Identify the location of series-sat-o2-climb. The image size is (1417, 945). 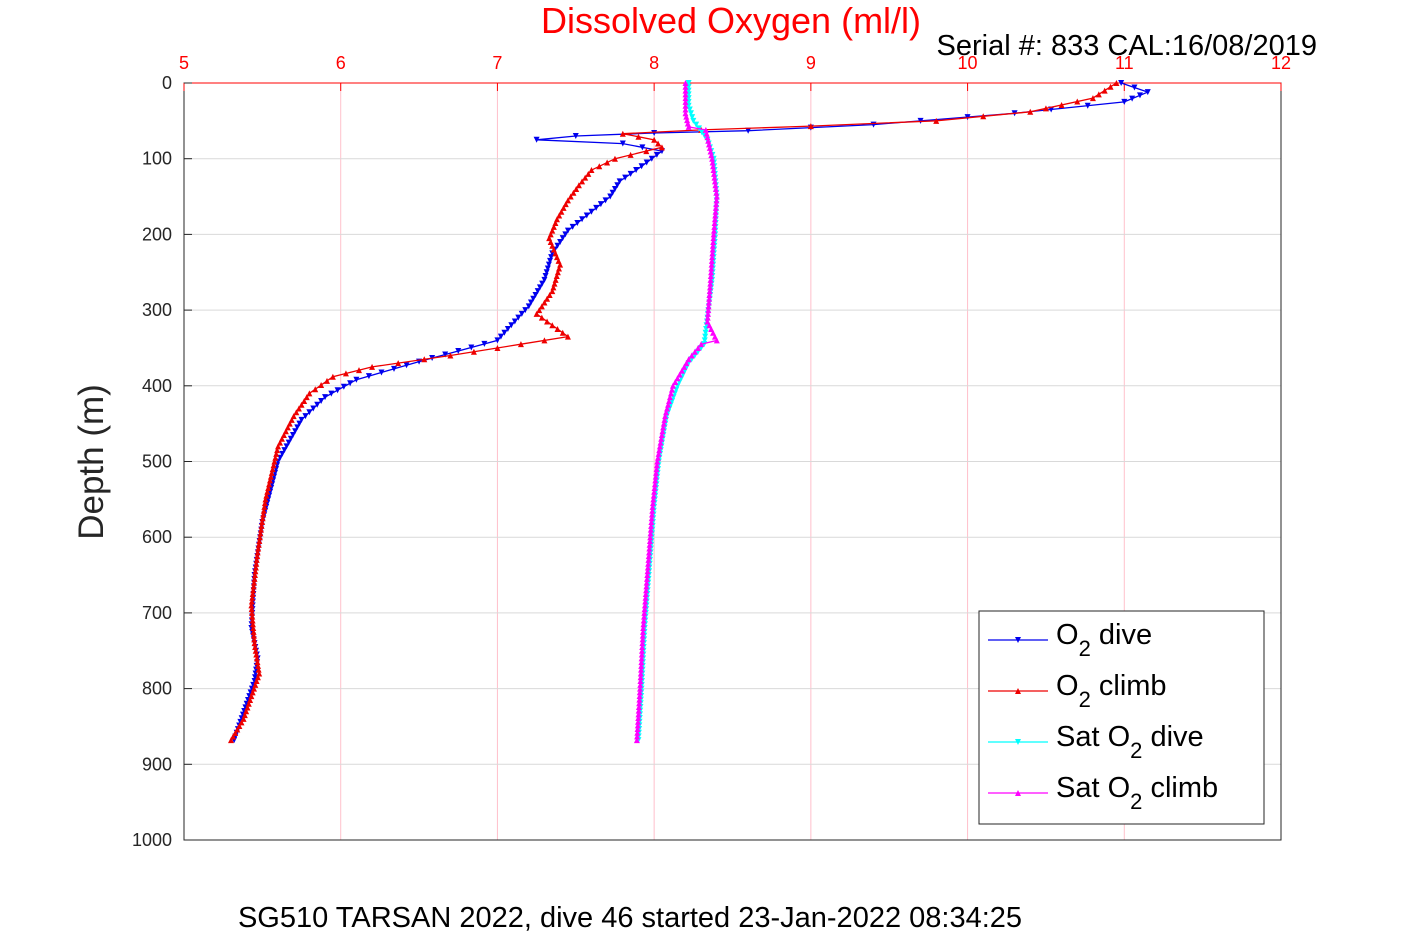
(676, 412).